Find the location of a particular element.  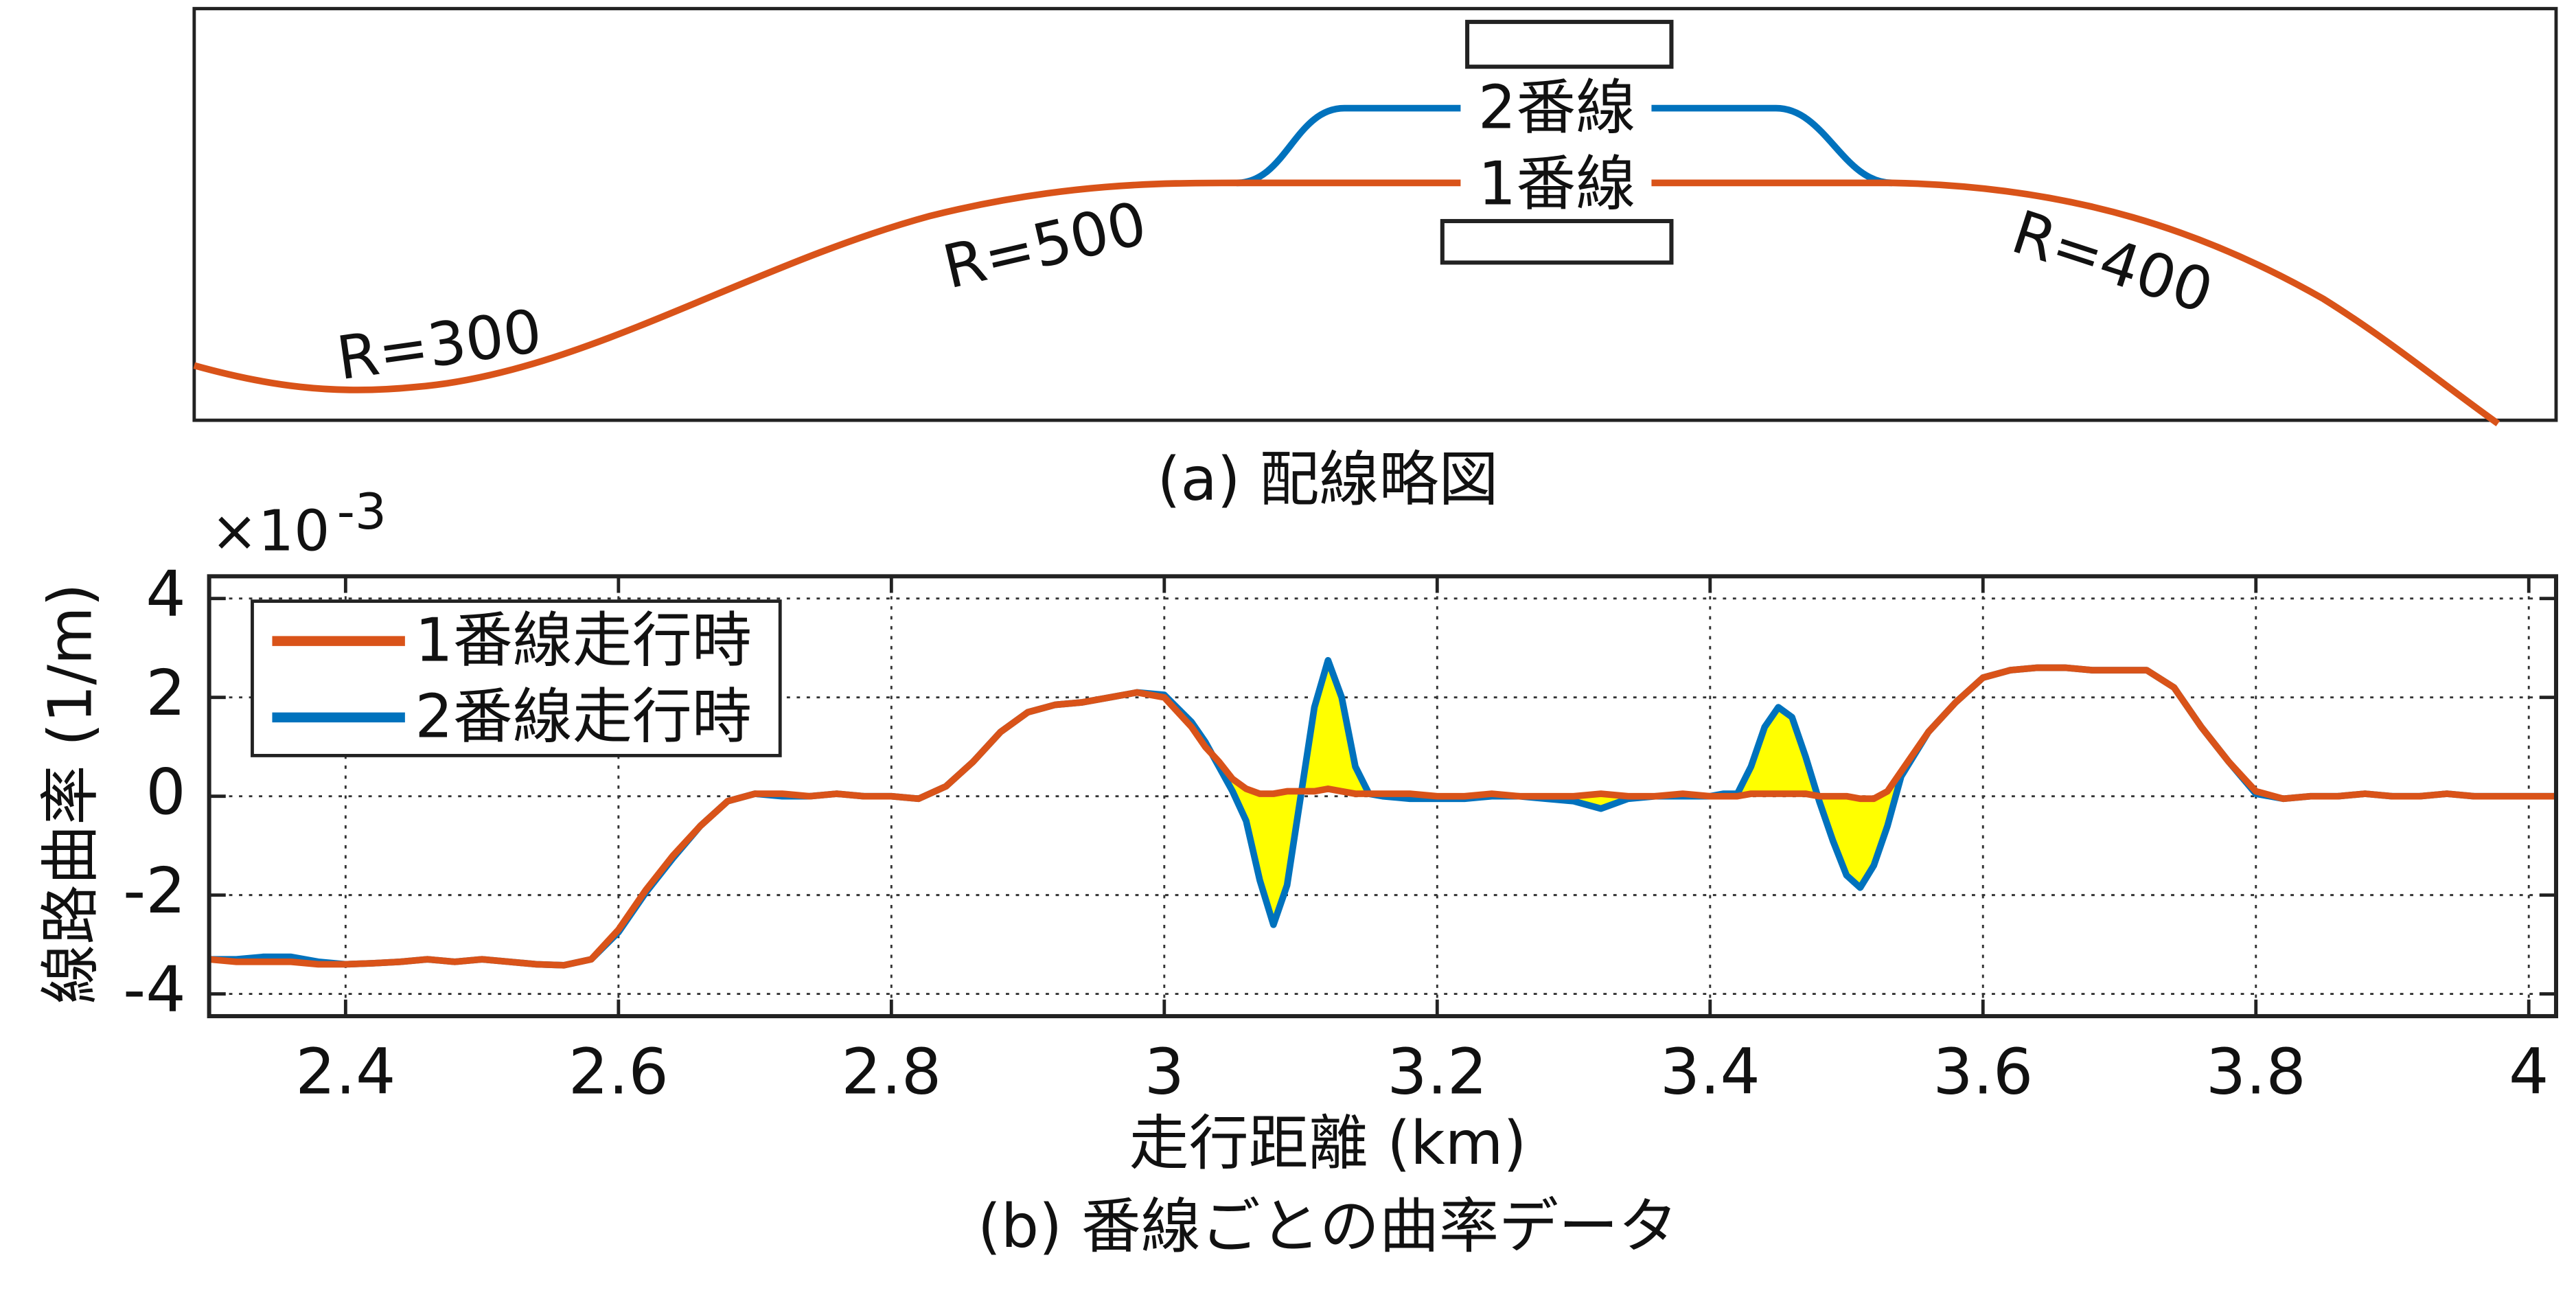

y-tick-label: -4 is located at coordinates (154, 989).